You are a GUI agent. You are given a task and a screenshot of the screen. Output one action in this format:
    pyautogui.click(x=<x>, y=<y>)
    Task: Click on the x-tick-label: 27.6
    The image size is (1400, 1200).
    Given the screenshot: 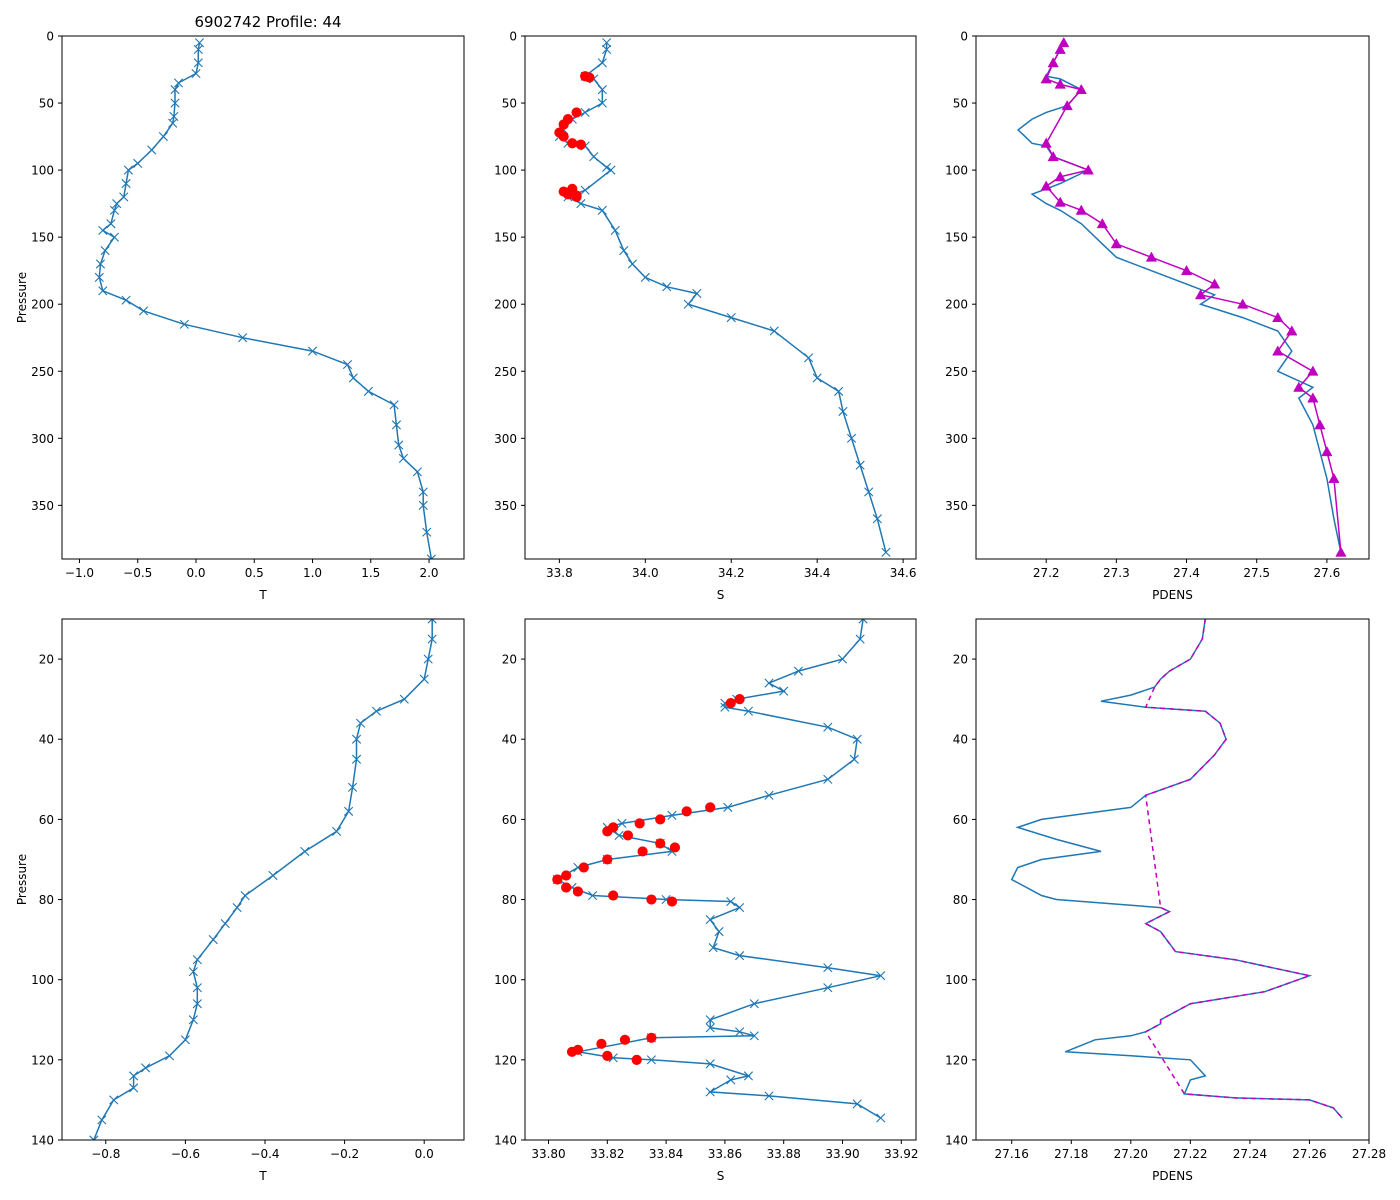 What is the action you would take?
    pyautogui.click(x=1327, y=573)
    